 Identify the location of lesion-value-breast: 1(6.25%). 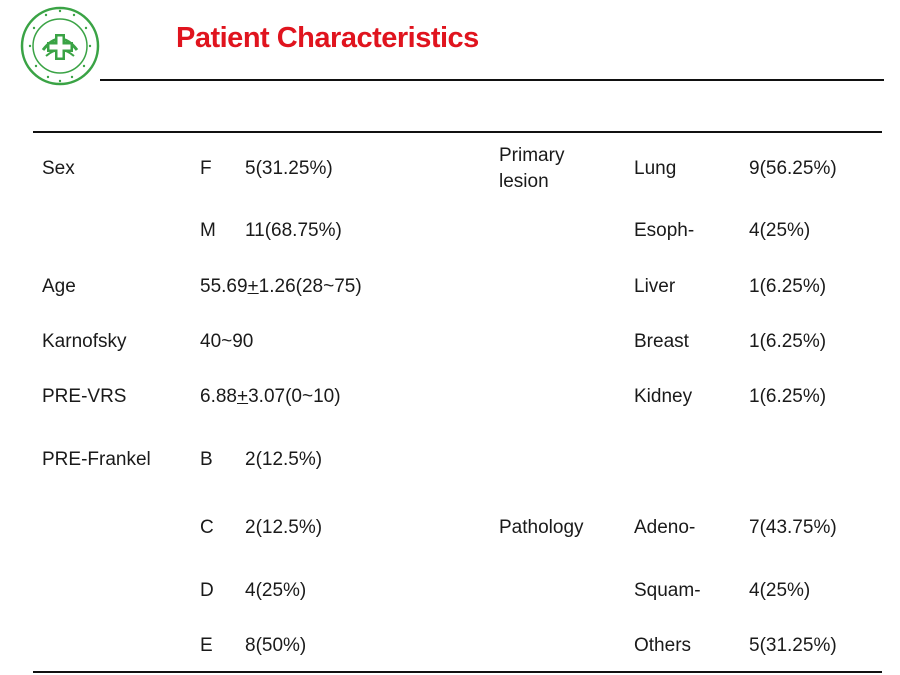
(788, 341).